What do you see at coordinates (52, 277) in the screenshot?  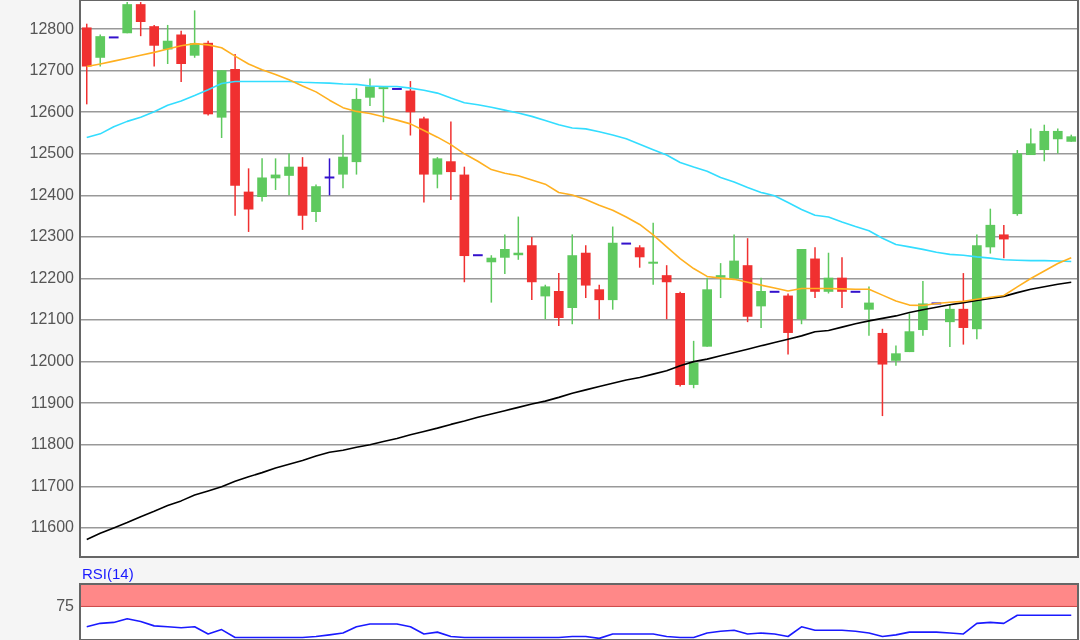 I see `y-tick-label: 12200` at bounding box center [52, 277].